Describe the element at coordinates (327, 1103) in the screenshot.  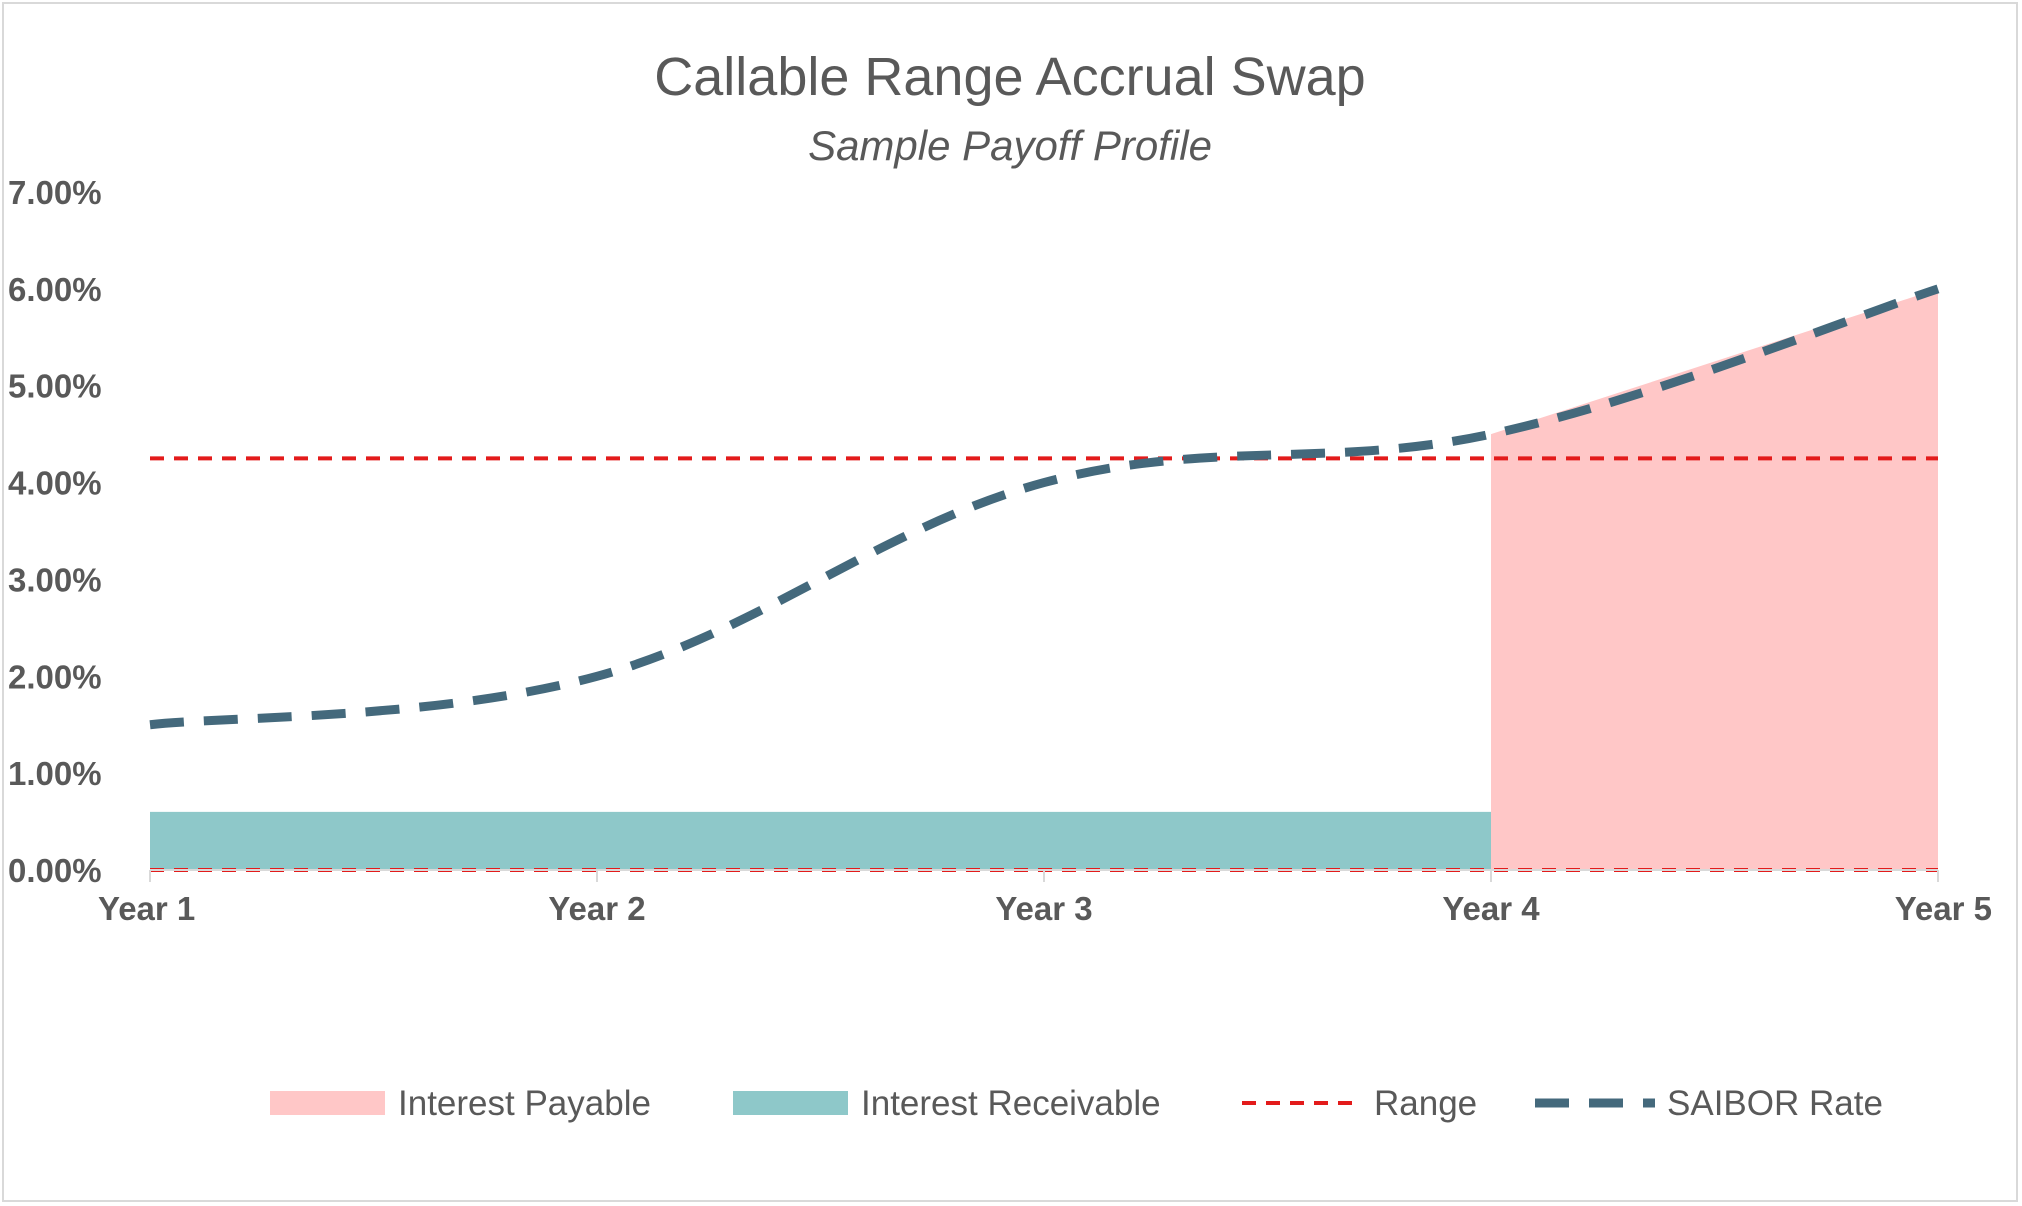
I see `legend-swatch-interest-payable` at that location.